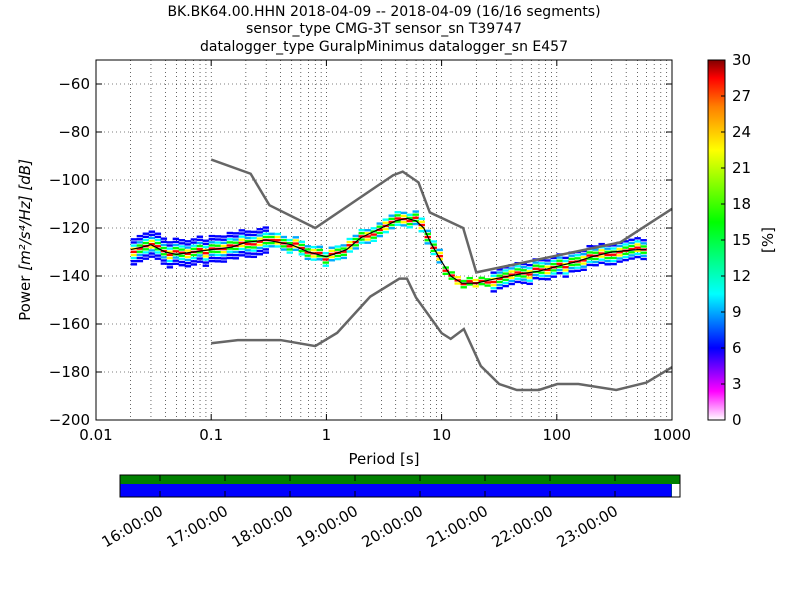  I want to click on ppsd-histogram, so click(388, 251).